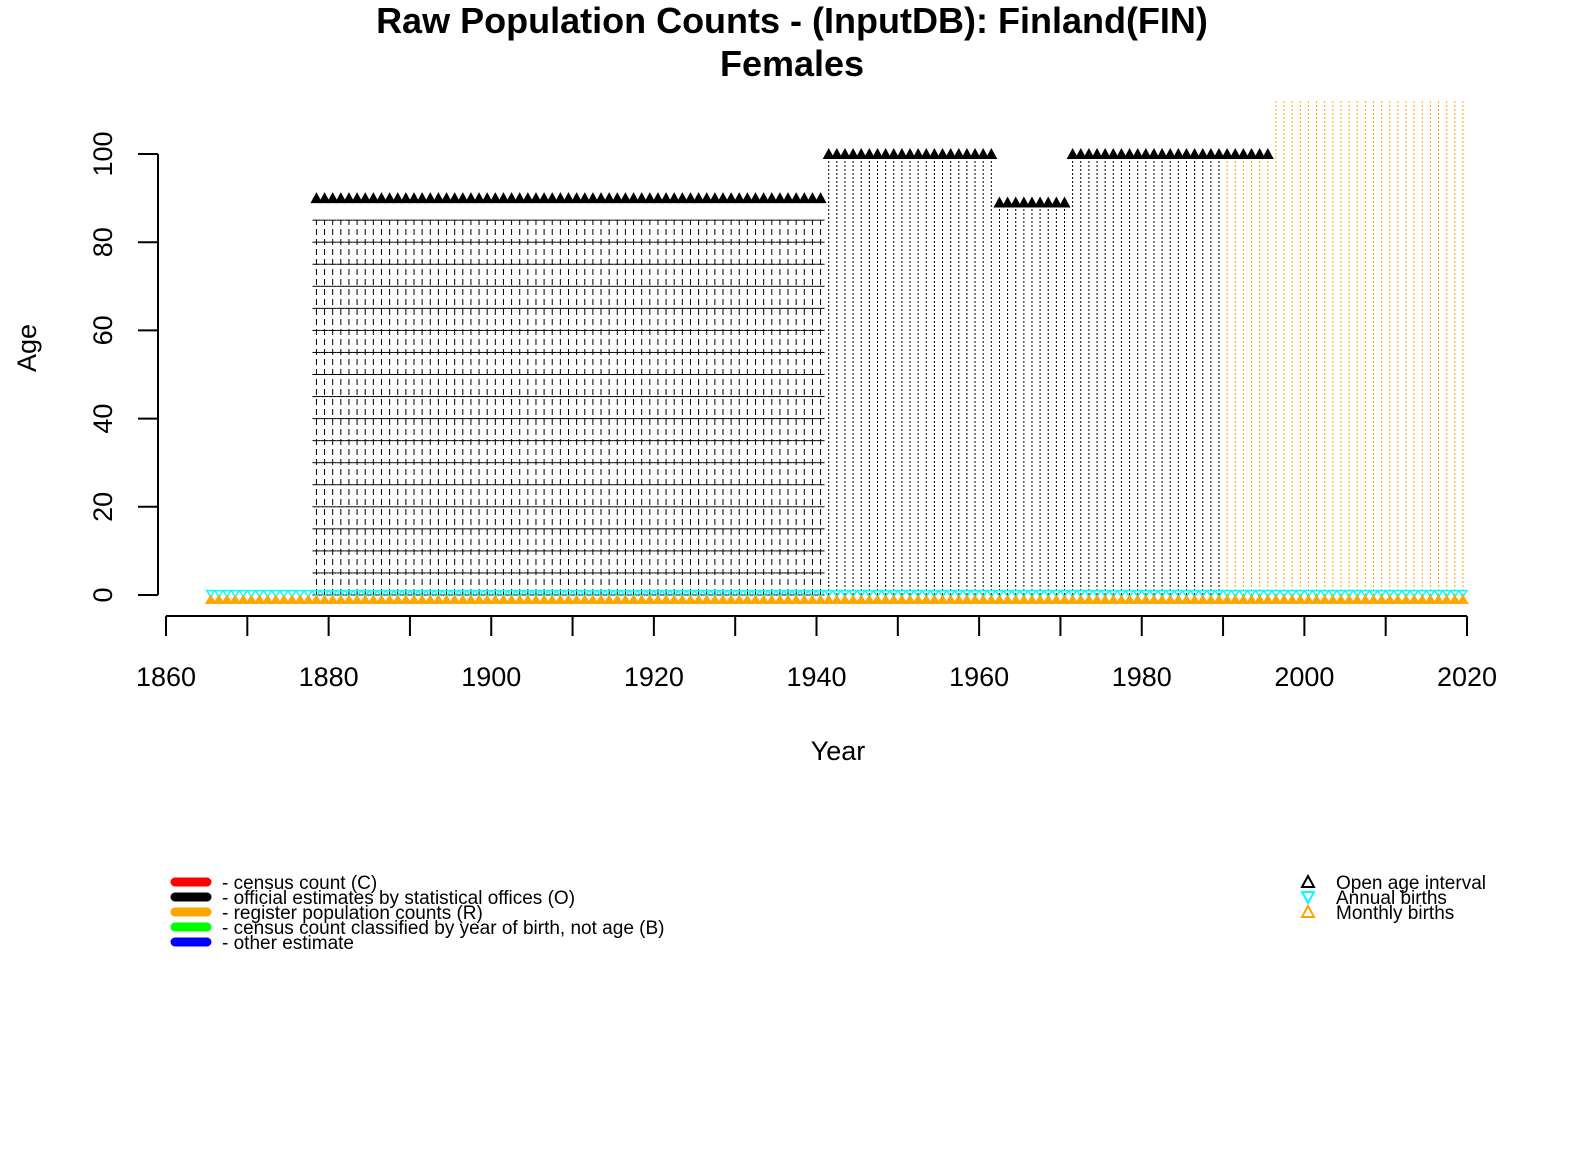 The width and height of the screenshot is (1584, 1152). I want to click on legend-symbol-down-triangle, so click(1308, 898).